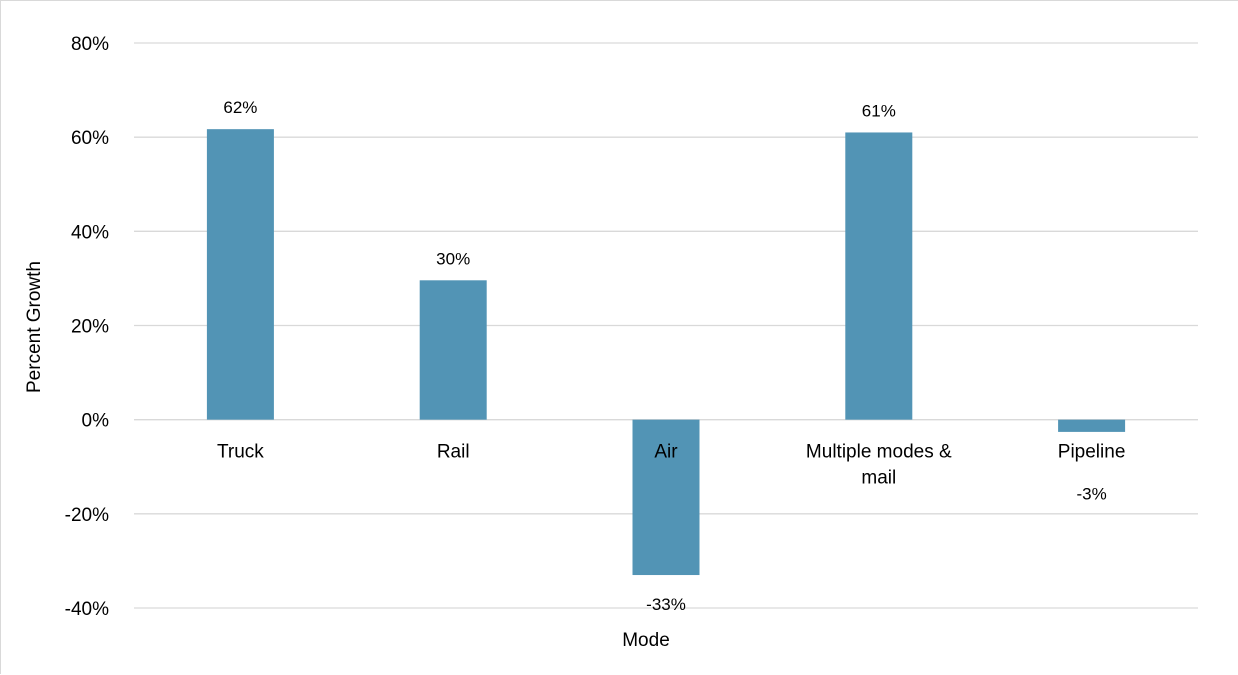 This screenshot has width=1238, height=675. I want to click on y-tick-labels: -40% -20% 0% 20% 40% 60% 80%, so click(87, 327).